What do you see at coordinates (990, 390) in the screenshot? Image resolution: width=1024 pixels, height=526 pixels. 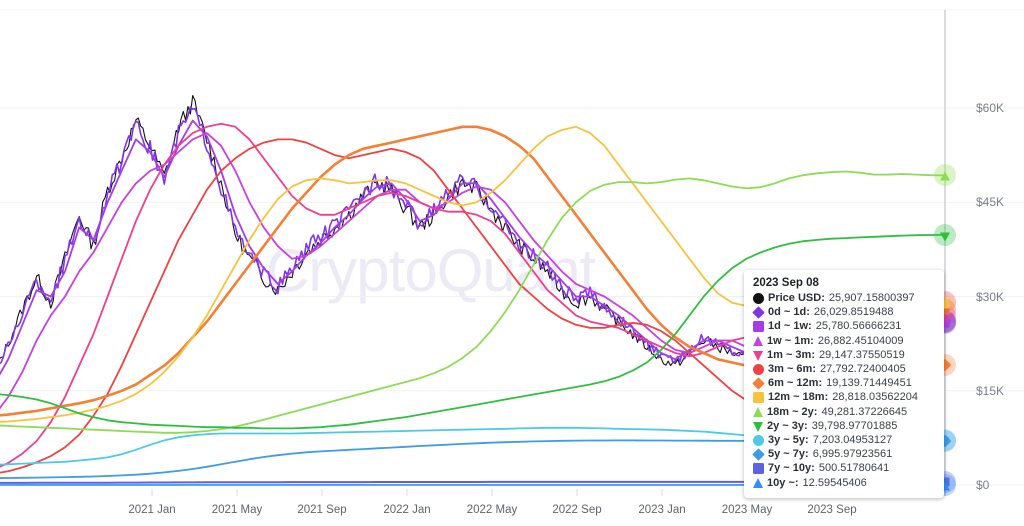 I see `y-axis-tick-label: $15K` at bounding box center [990, 390].